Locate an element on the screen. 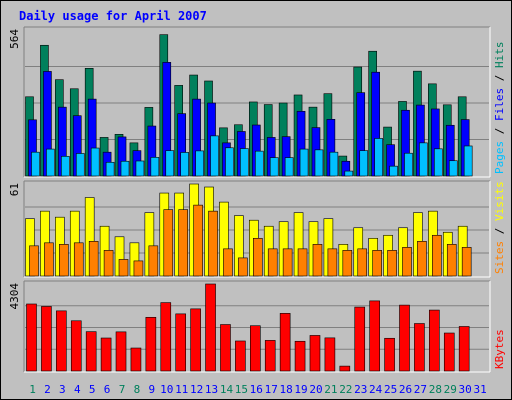 The height and width of the screenshot is (400, 512). panel-hits-ymax-label: 564 is located at coordinates (14, 39).